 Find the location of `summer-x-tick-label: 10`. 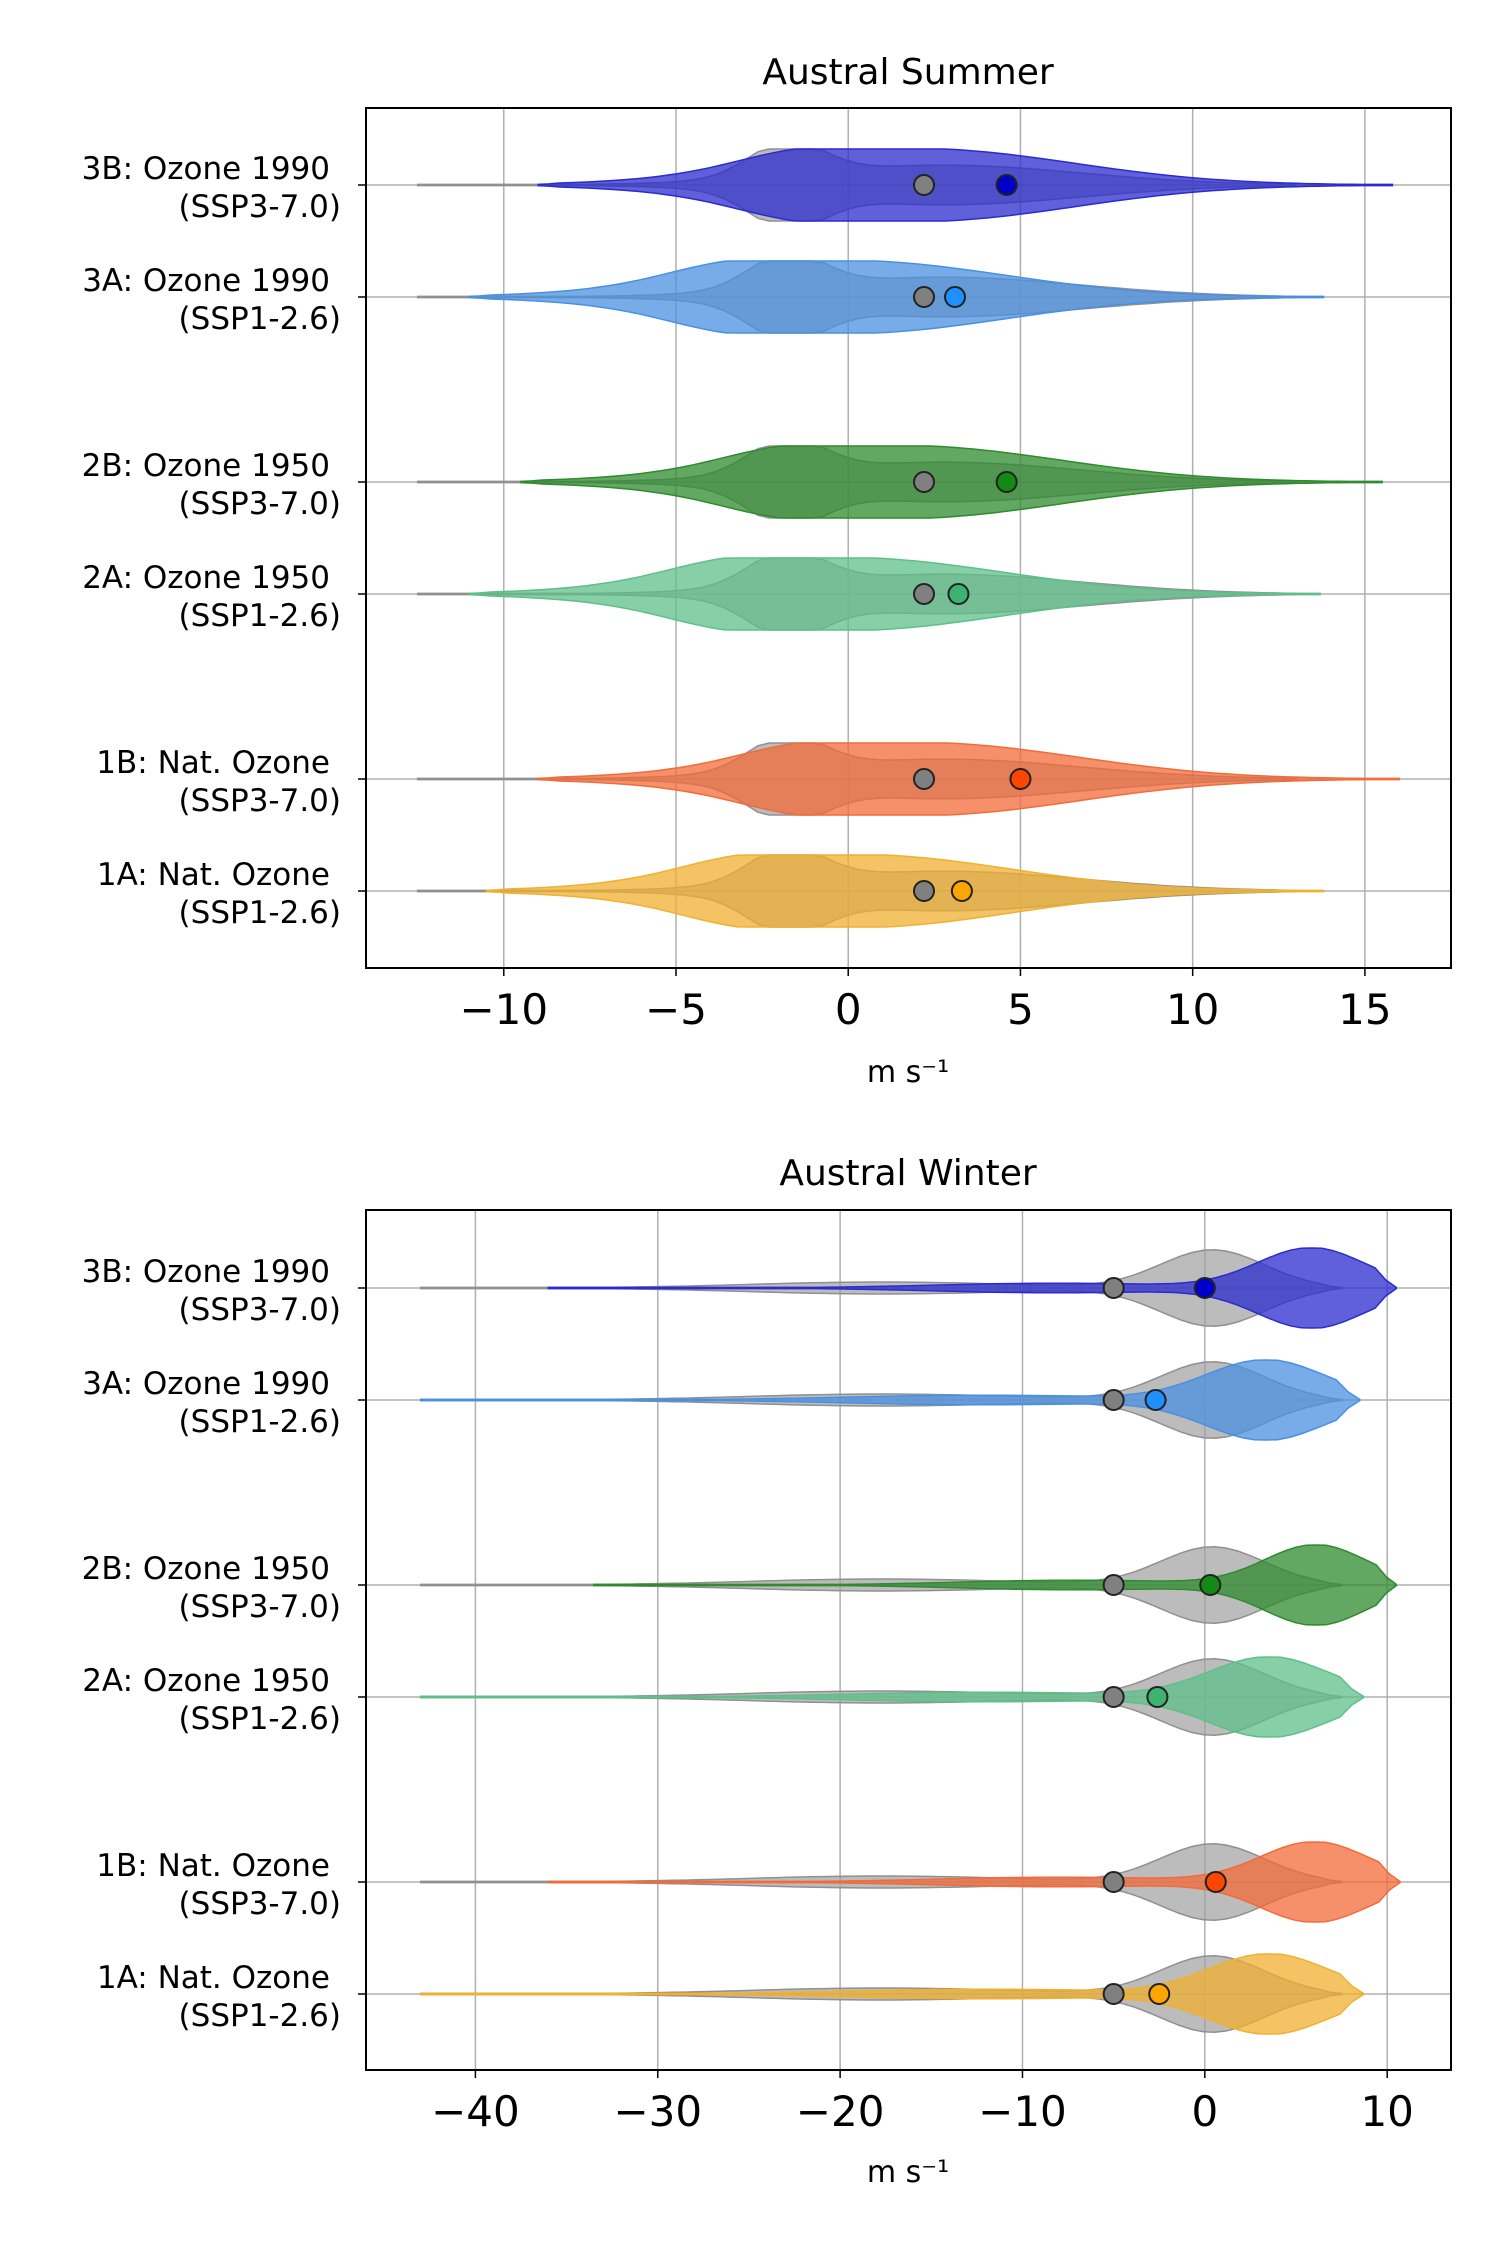

summer-x-tick-label: 10 is located at coordinates (1192, 1009).